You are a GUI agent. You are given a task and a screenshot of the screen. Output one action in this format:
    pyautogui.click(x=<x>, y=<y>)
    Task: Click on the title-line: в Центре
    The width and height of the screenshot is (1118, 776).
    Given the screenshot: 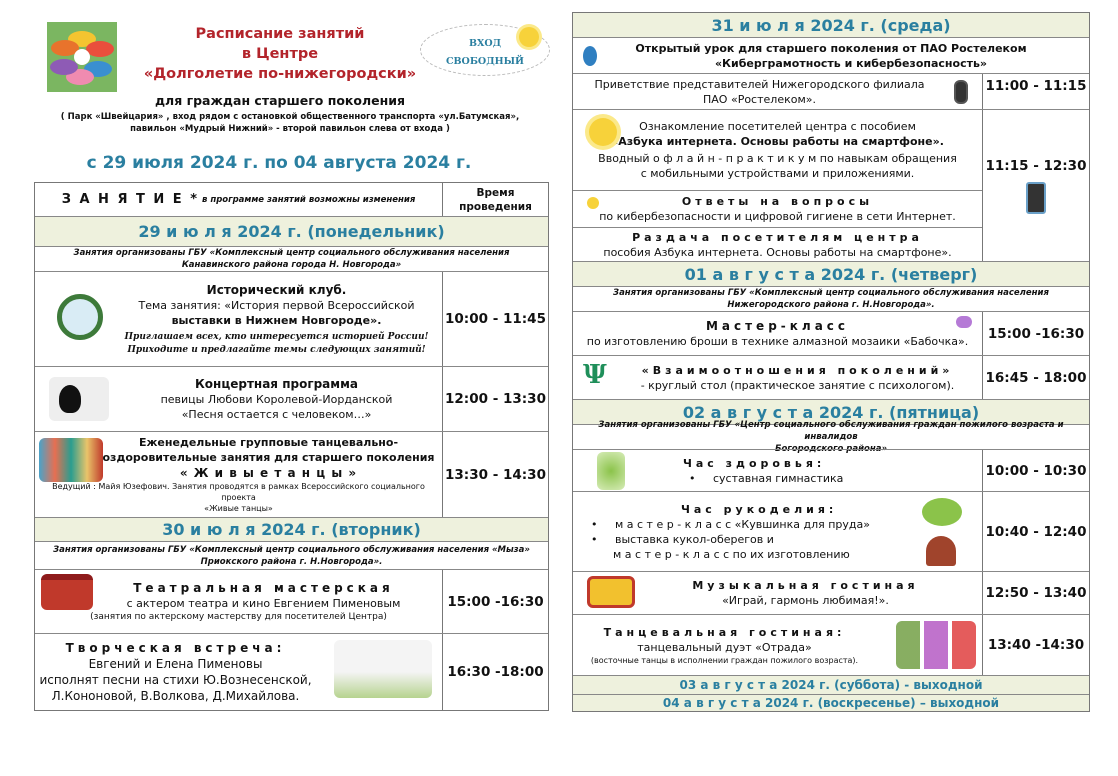 What is the action you would take?
    pyautogui.click(x=280, y=54)
    